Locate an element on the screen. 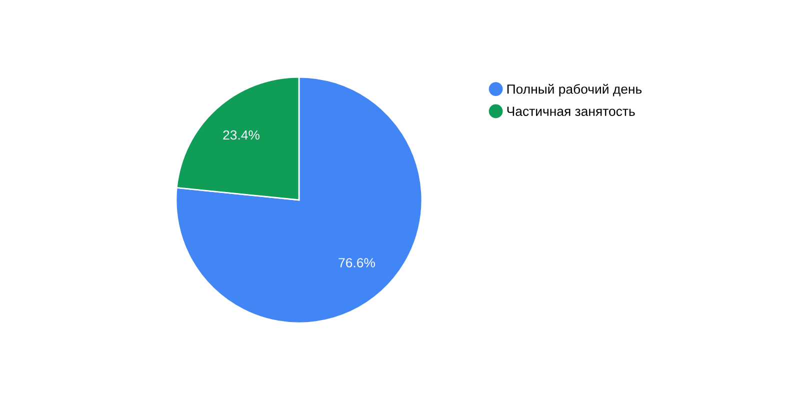  data-label: 23.4% is located at coordinates (241, 135).